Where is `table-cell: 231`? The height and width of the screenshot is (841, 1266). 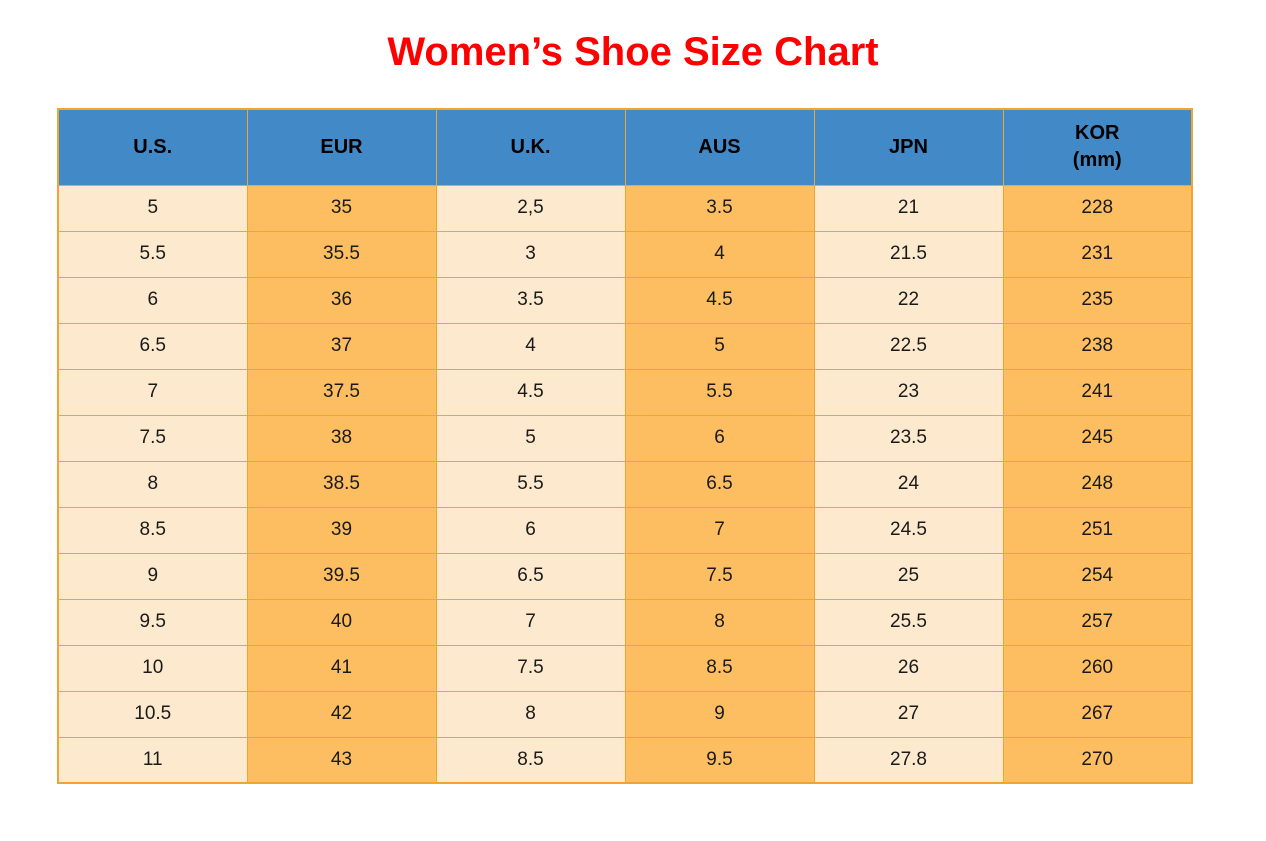 table-cell: 231 is located at coordinates (1097, 254).